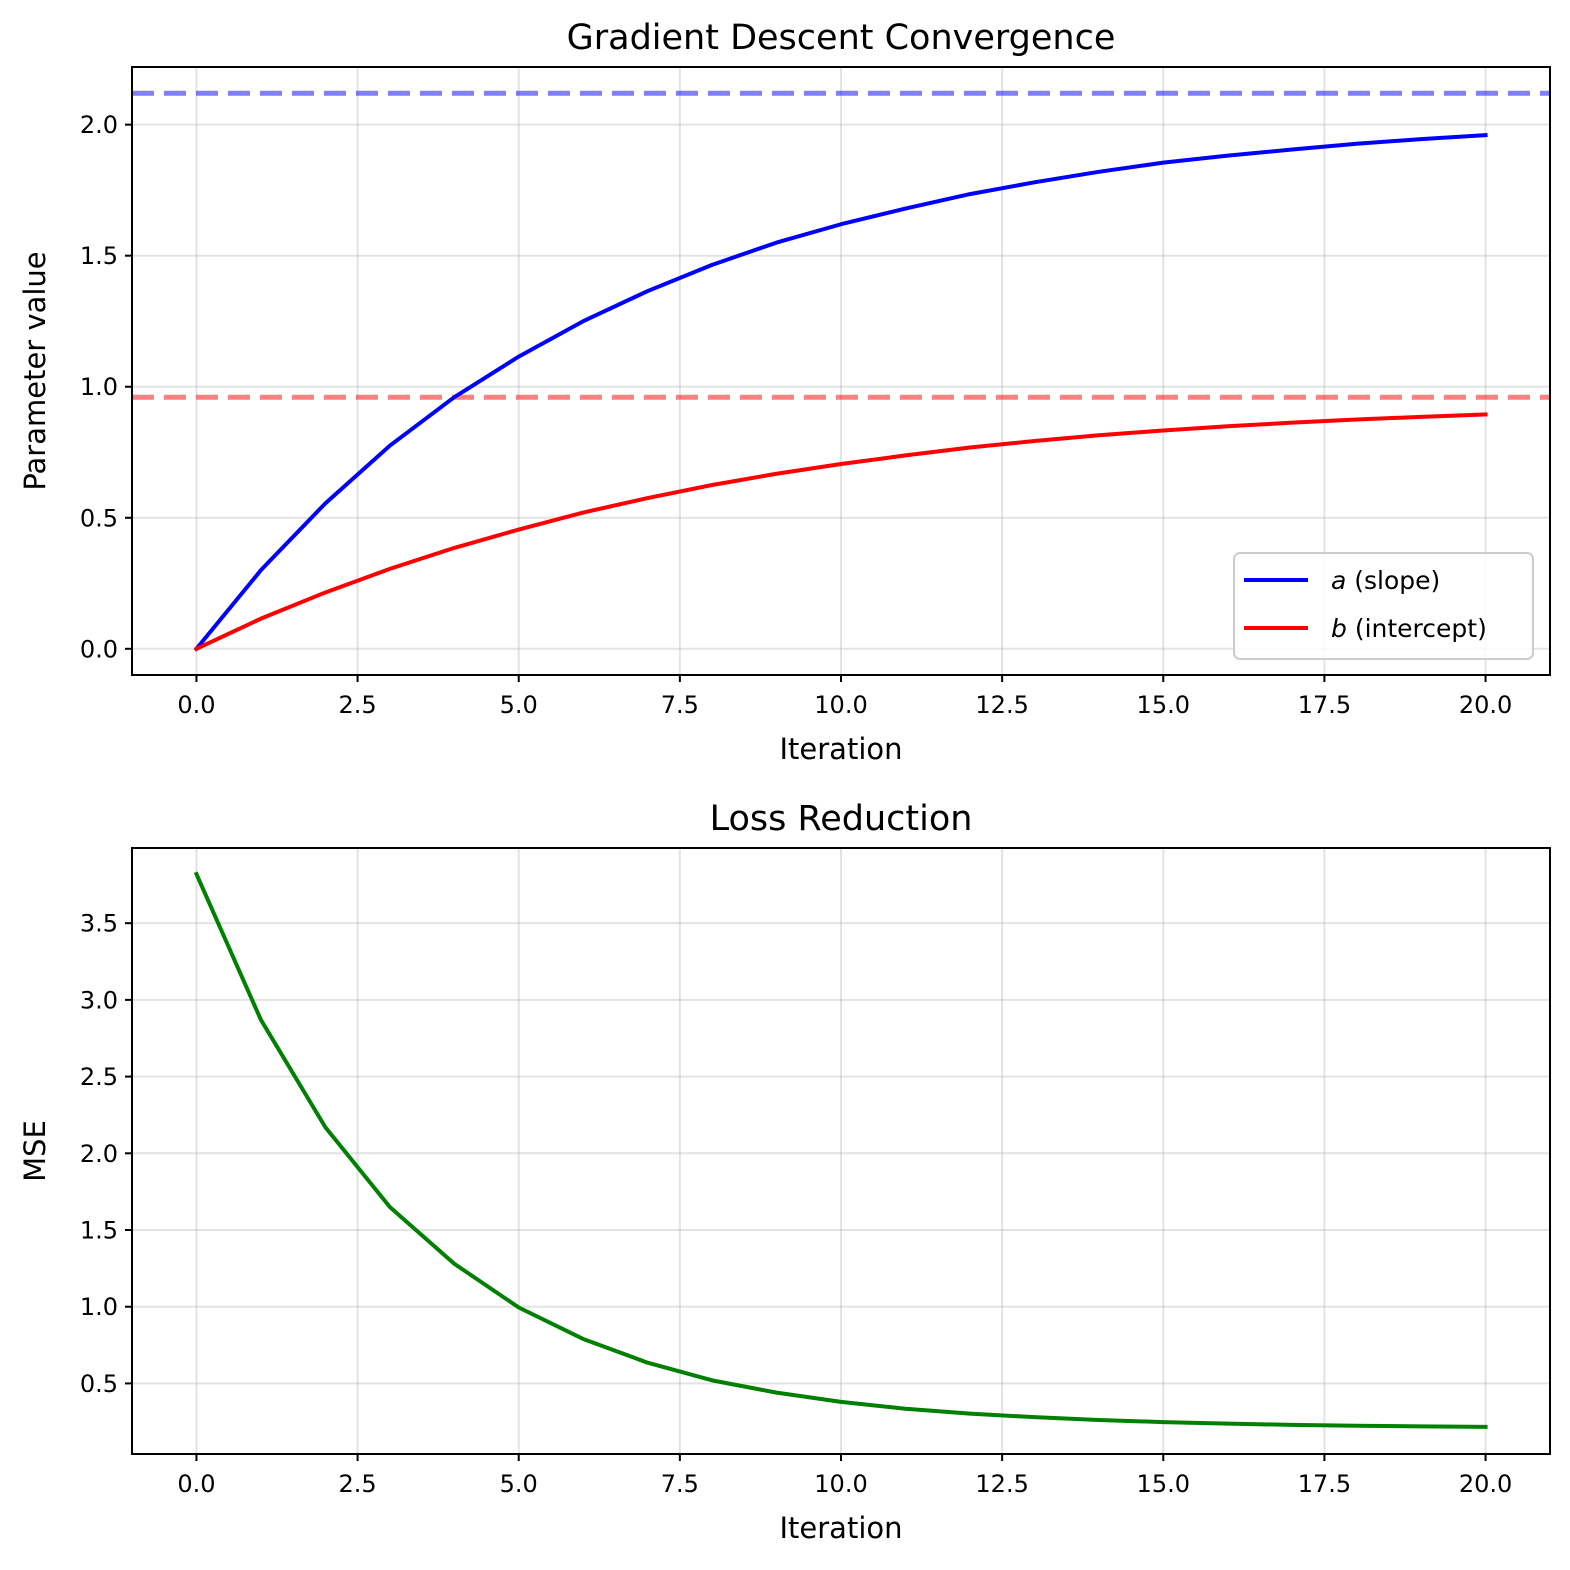 The image size is (1570, 1570). What do you see at coordinates (99, 518) in the screenshot?
I see `parameter-chart-y-tick-label: 0.5` at bounding box center [99, 518].